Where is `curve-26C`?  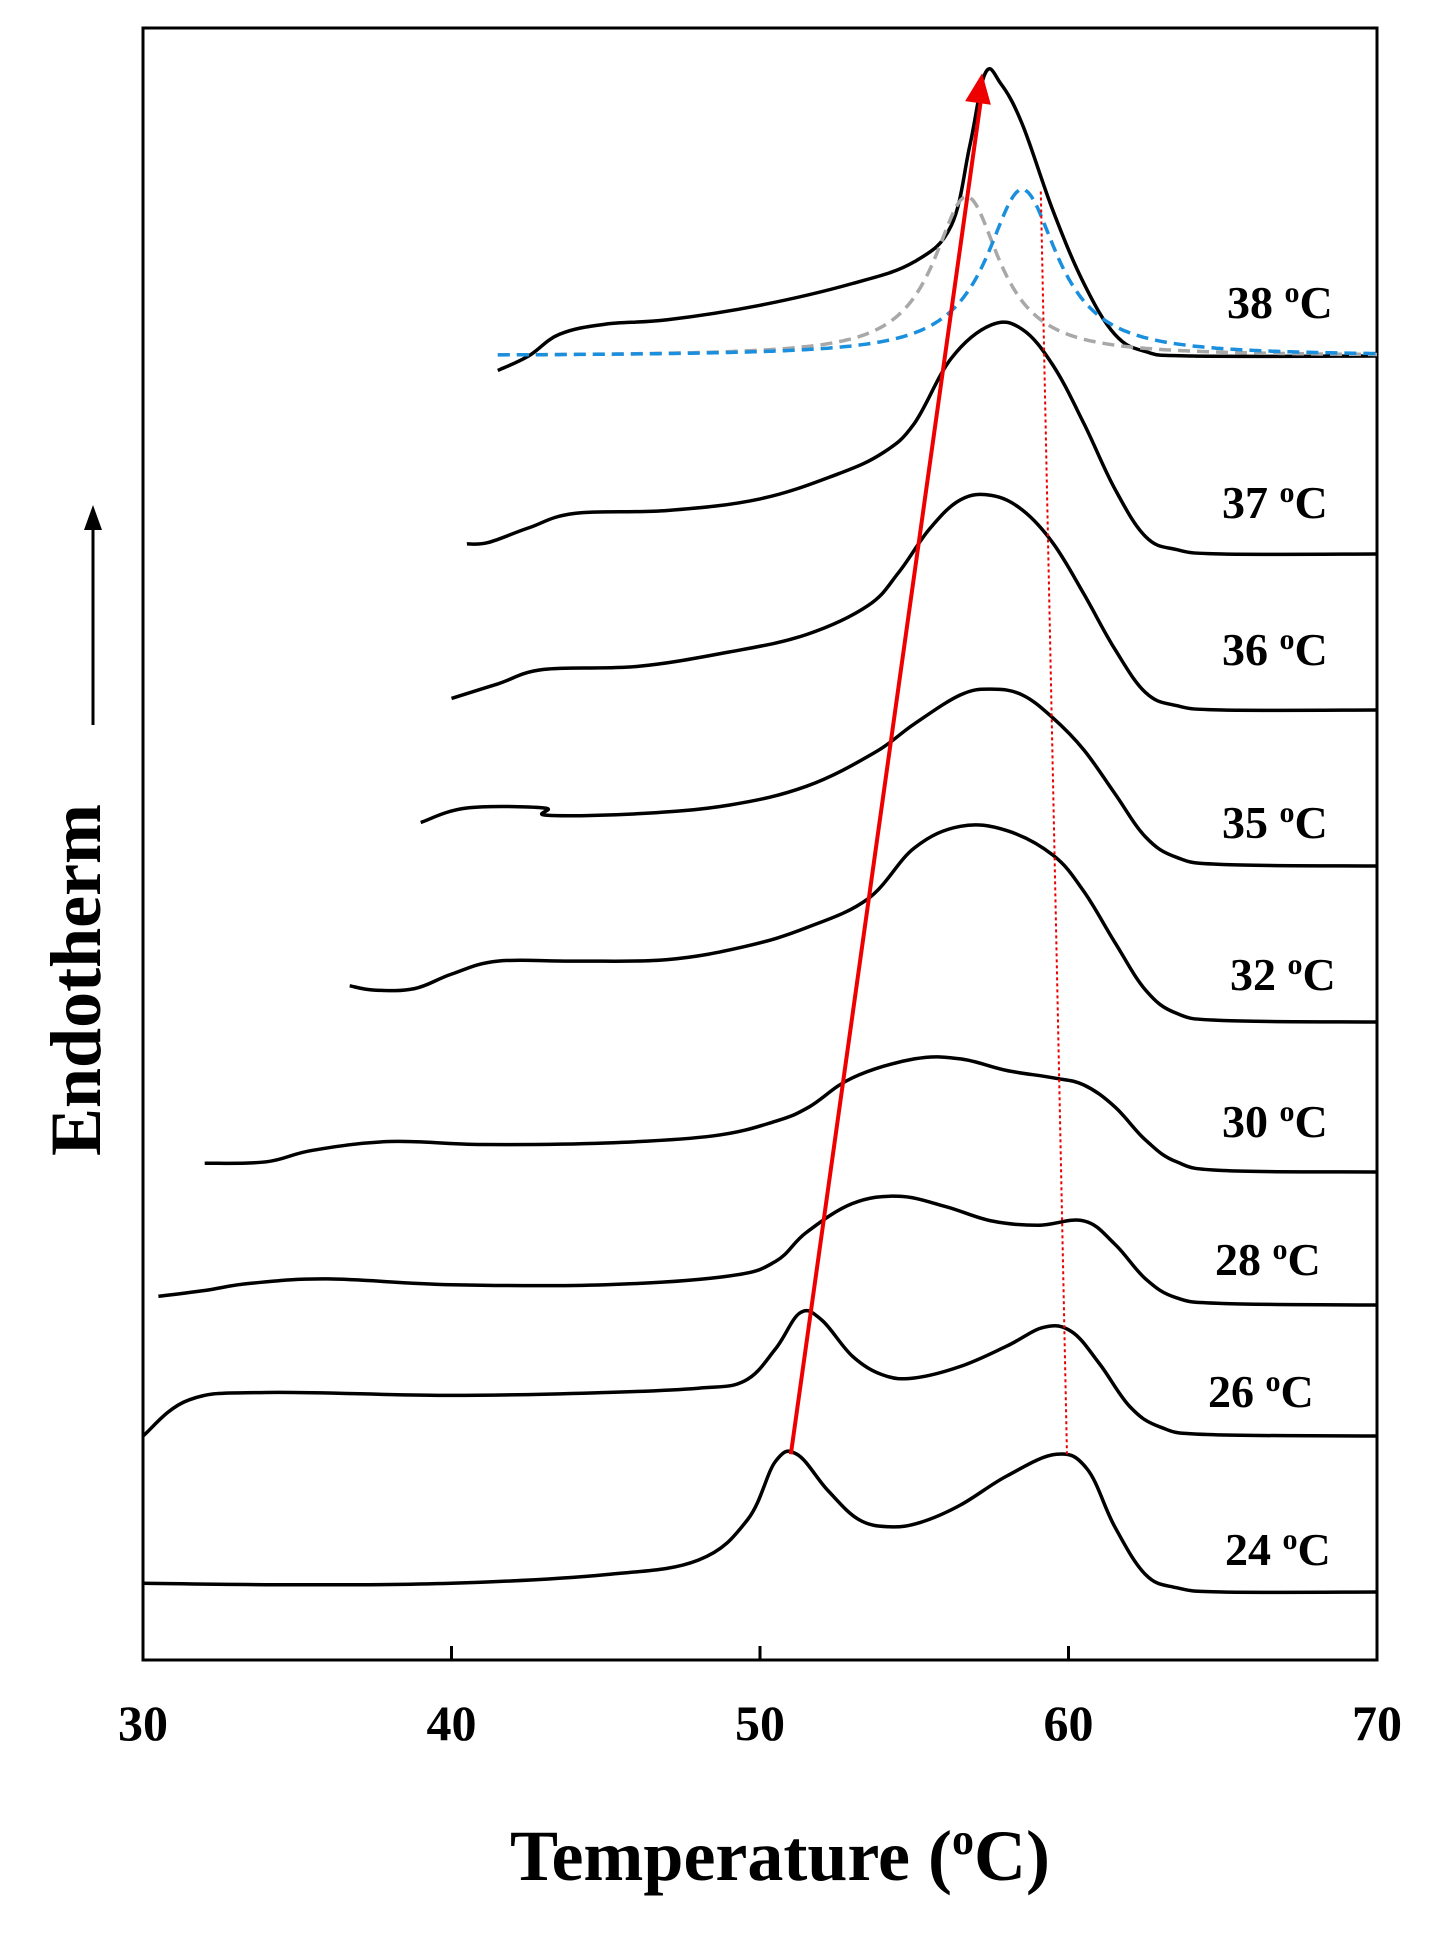
curve-26C is located at coordinates (759, 1373).